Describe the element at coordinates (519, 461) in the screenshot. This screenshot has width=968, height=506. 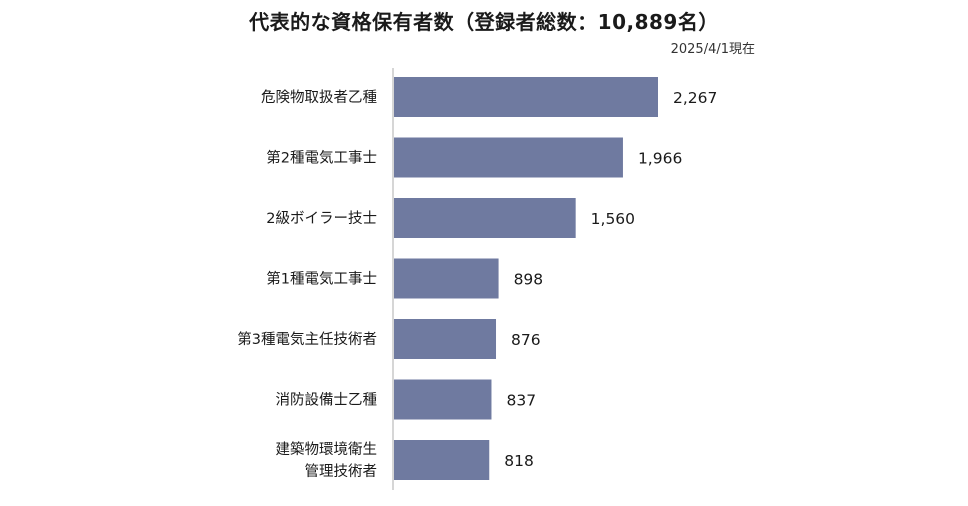
I see `value-label: 818` at that location.